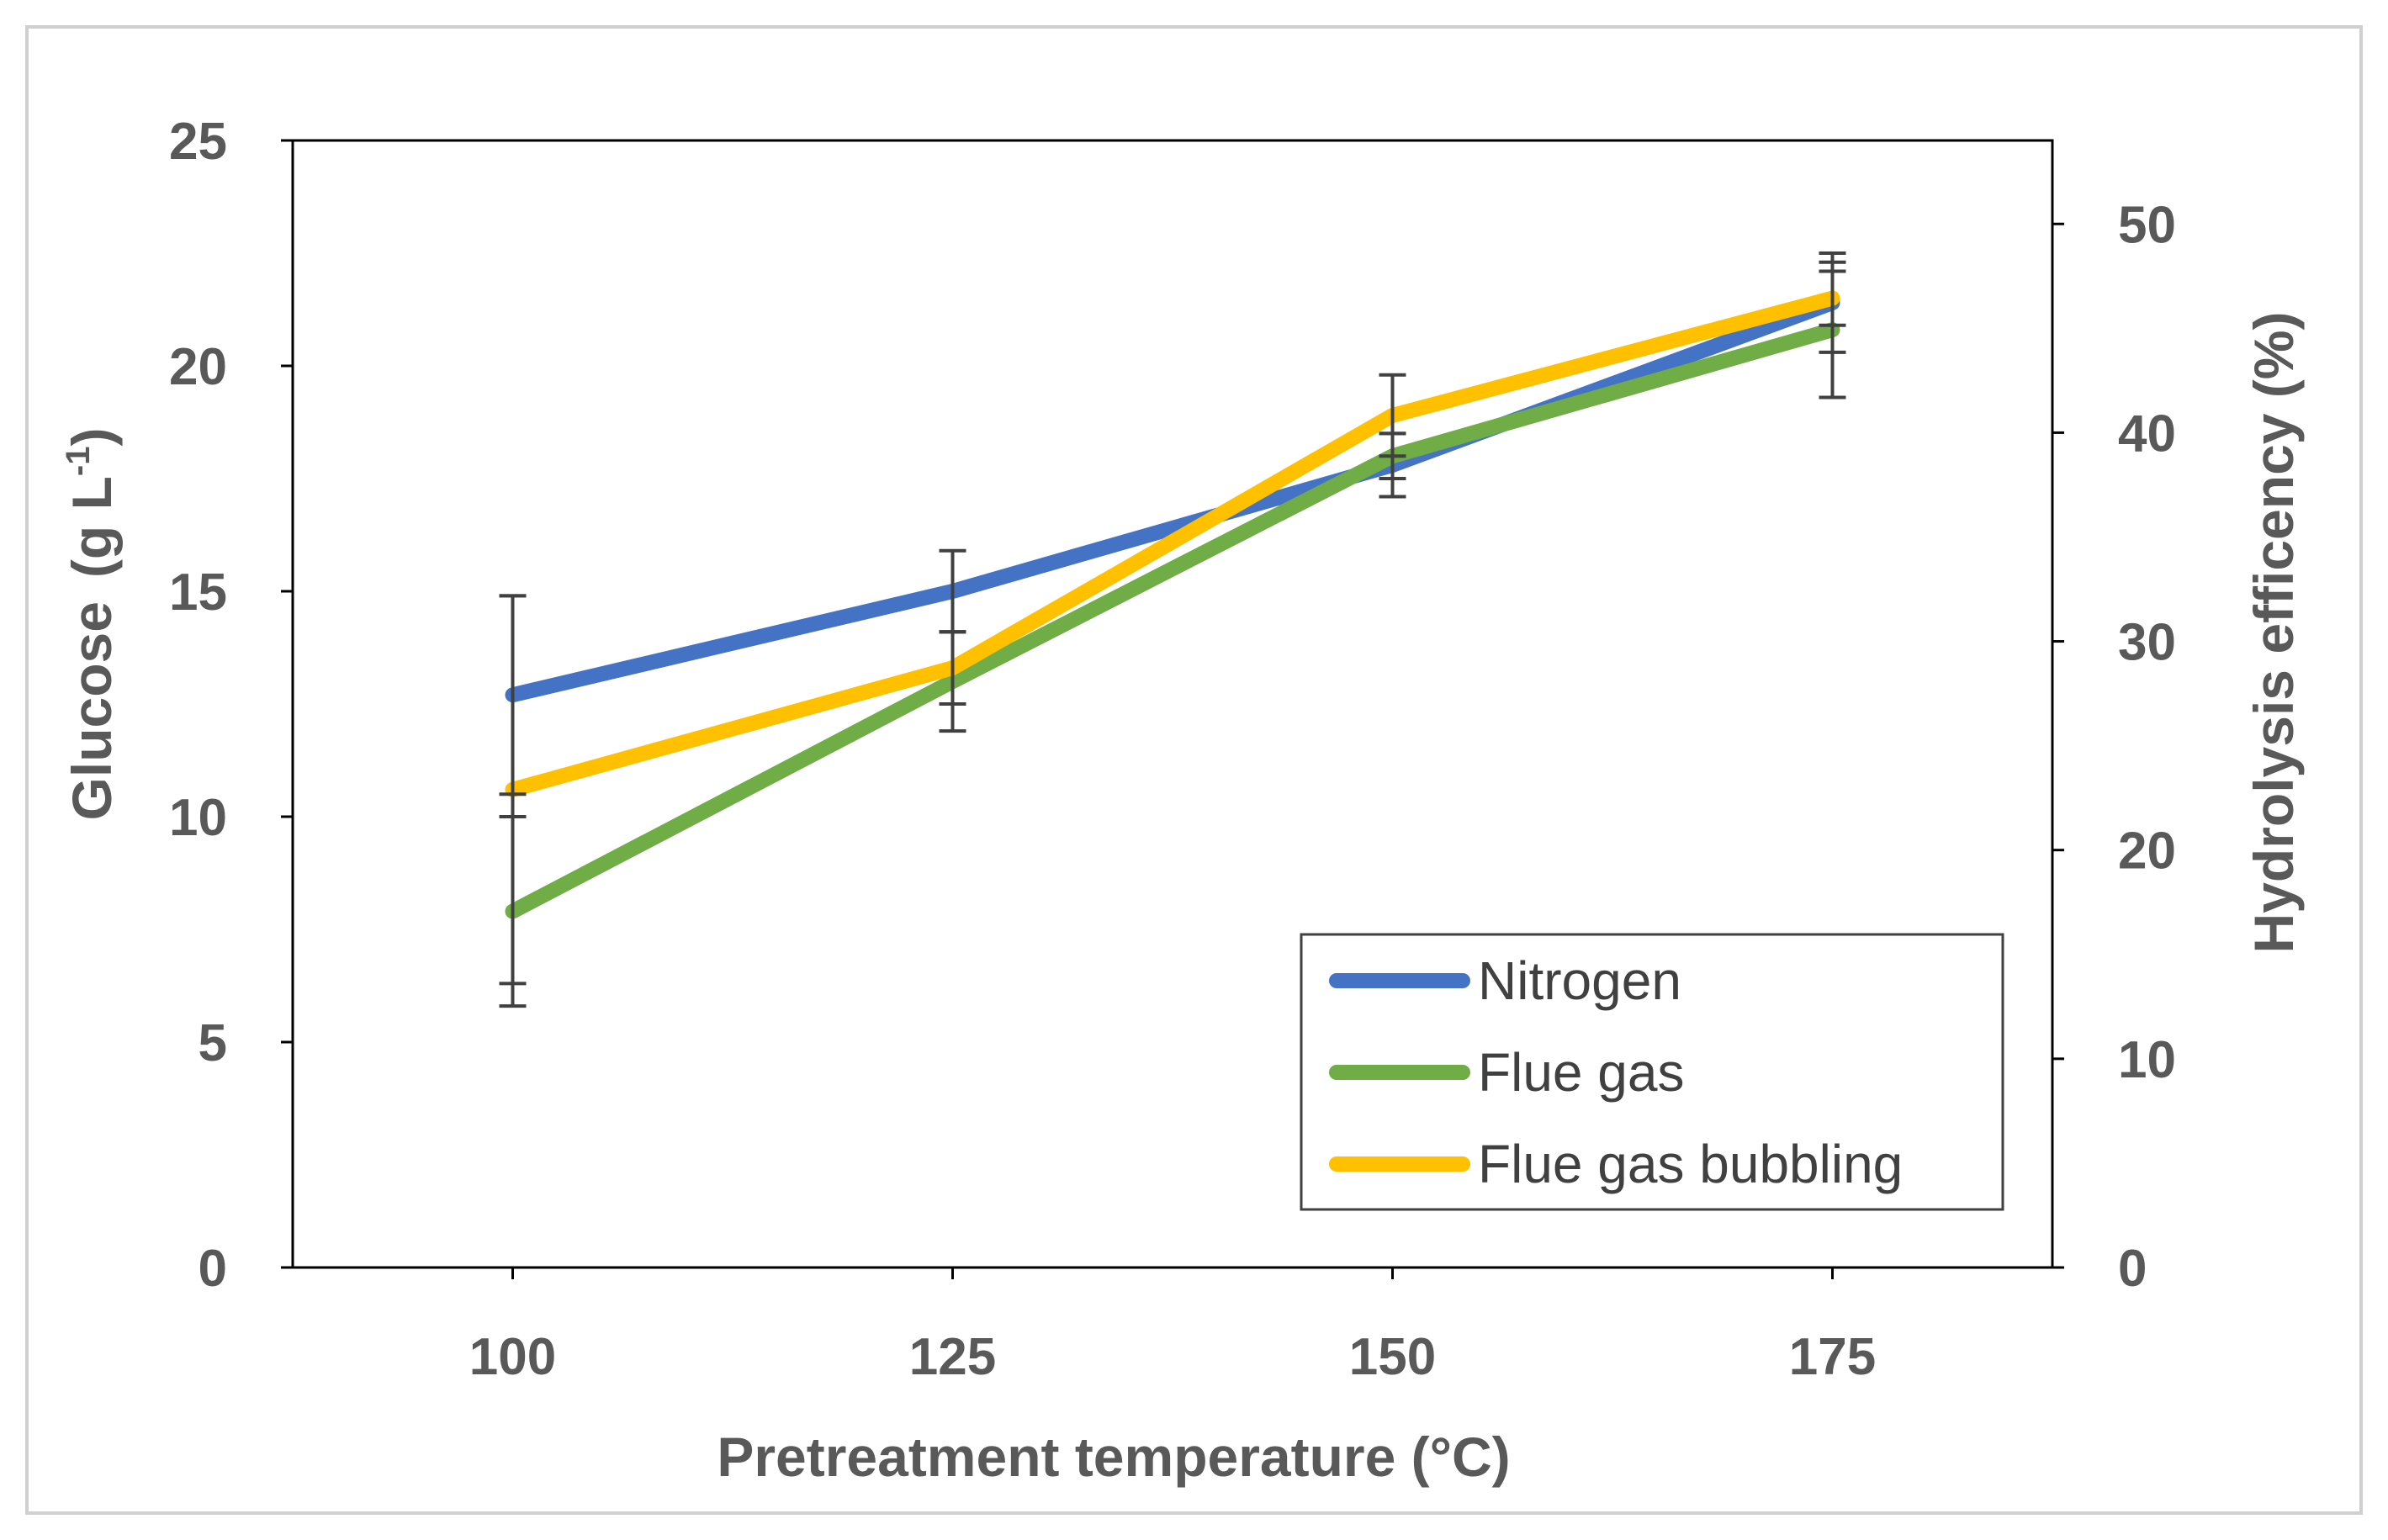 The image size is (2388, 1540). Describe the element at coordinates (198, 142) in the screenshot. I see `y-left-tick-label: 25` at that location.